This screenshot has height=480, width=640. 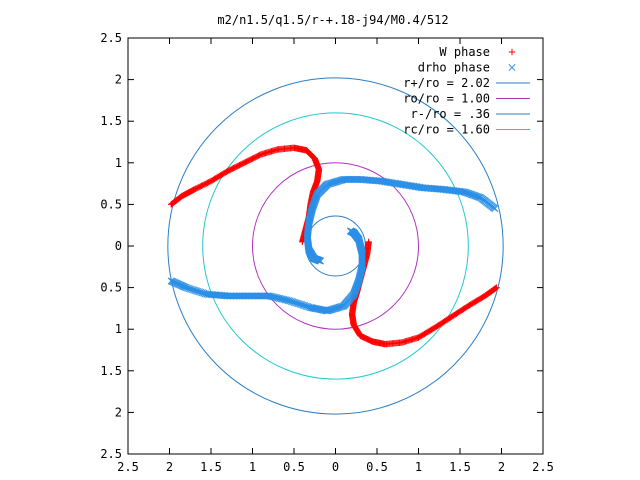 I want to click on series-0-arm-1-point, so click(x=368, y=242).